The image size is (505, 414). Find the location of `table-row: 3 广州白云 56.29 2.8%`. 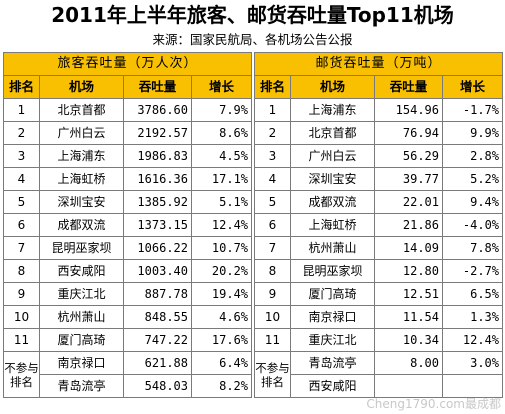

table-row: 3 广州白云 56.29 2.8% is located at coordinates (379, 156).